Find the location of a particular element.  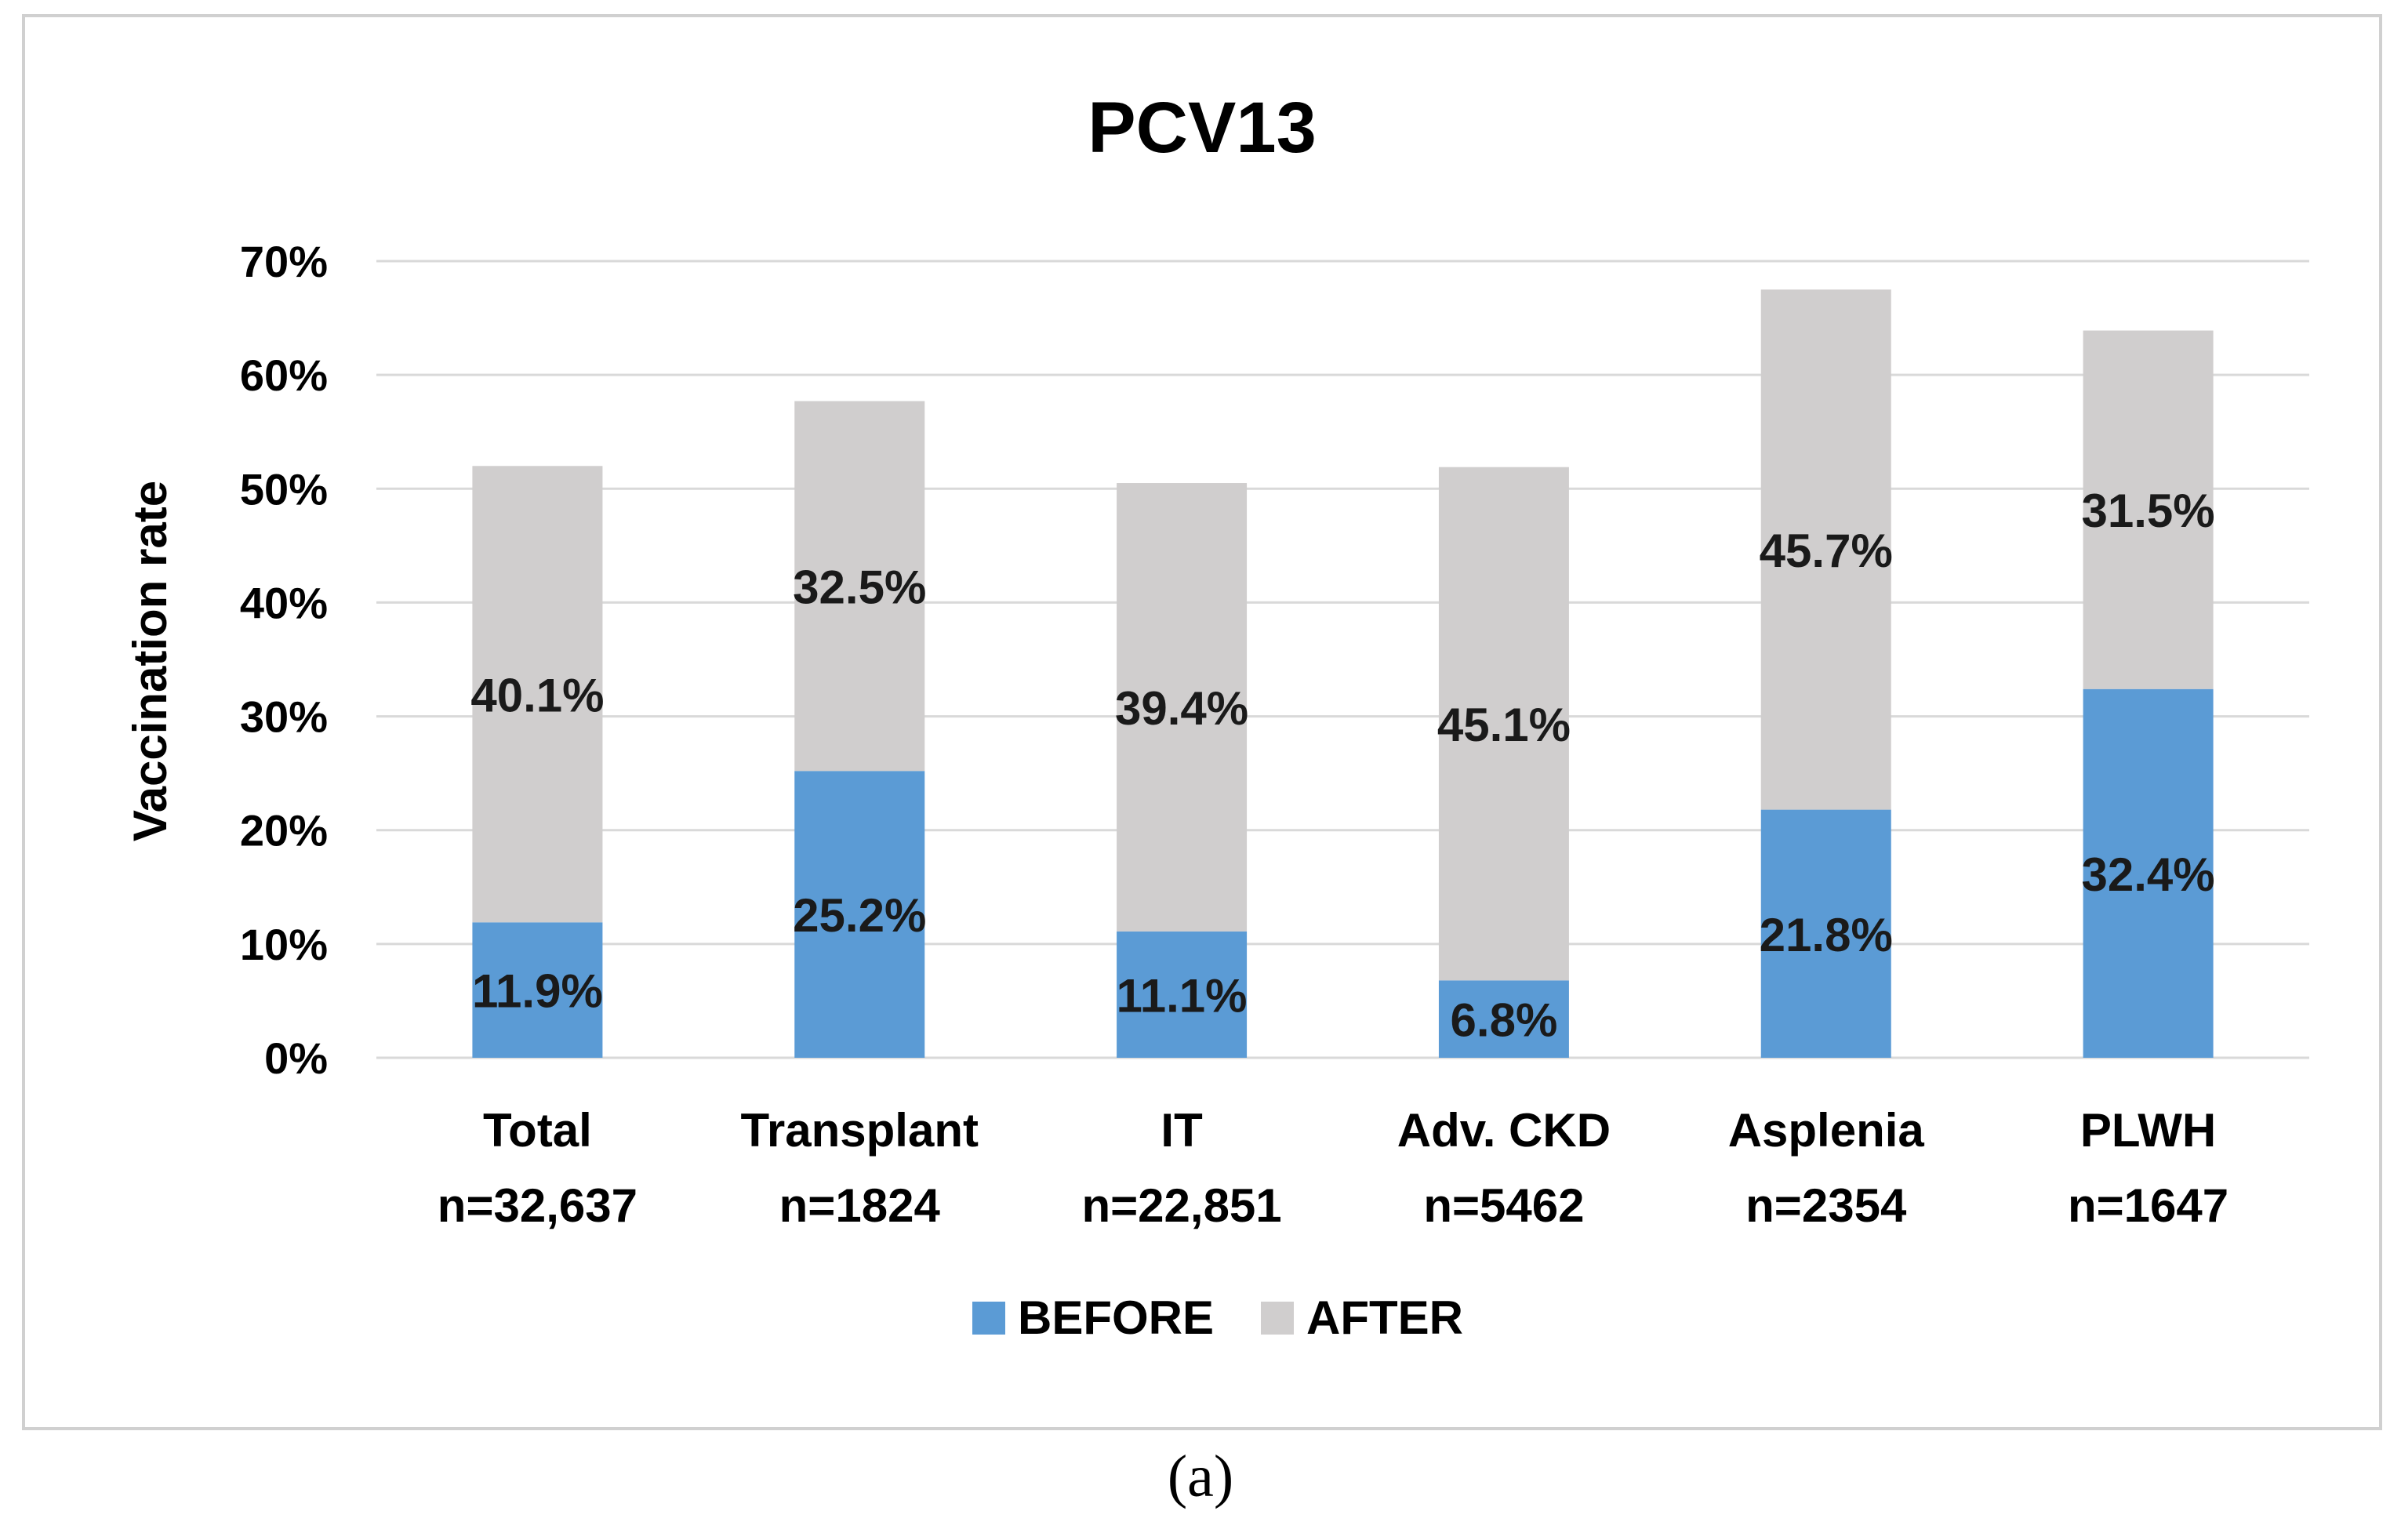

y-tick-label: 50% is located at coordinates (284, 489).